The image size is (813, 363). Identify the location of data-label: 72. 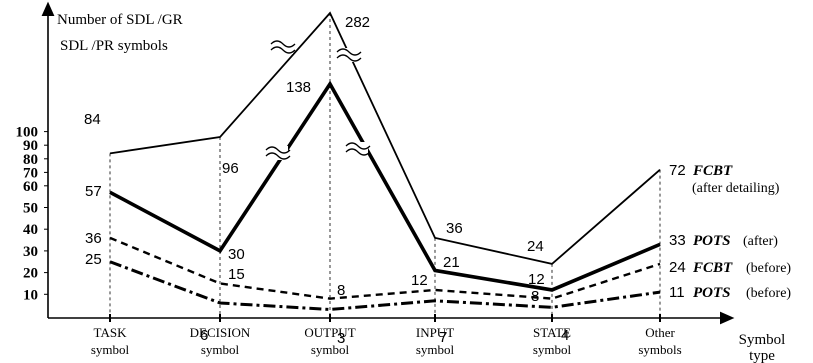
(677, 170).